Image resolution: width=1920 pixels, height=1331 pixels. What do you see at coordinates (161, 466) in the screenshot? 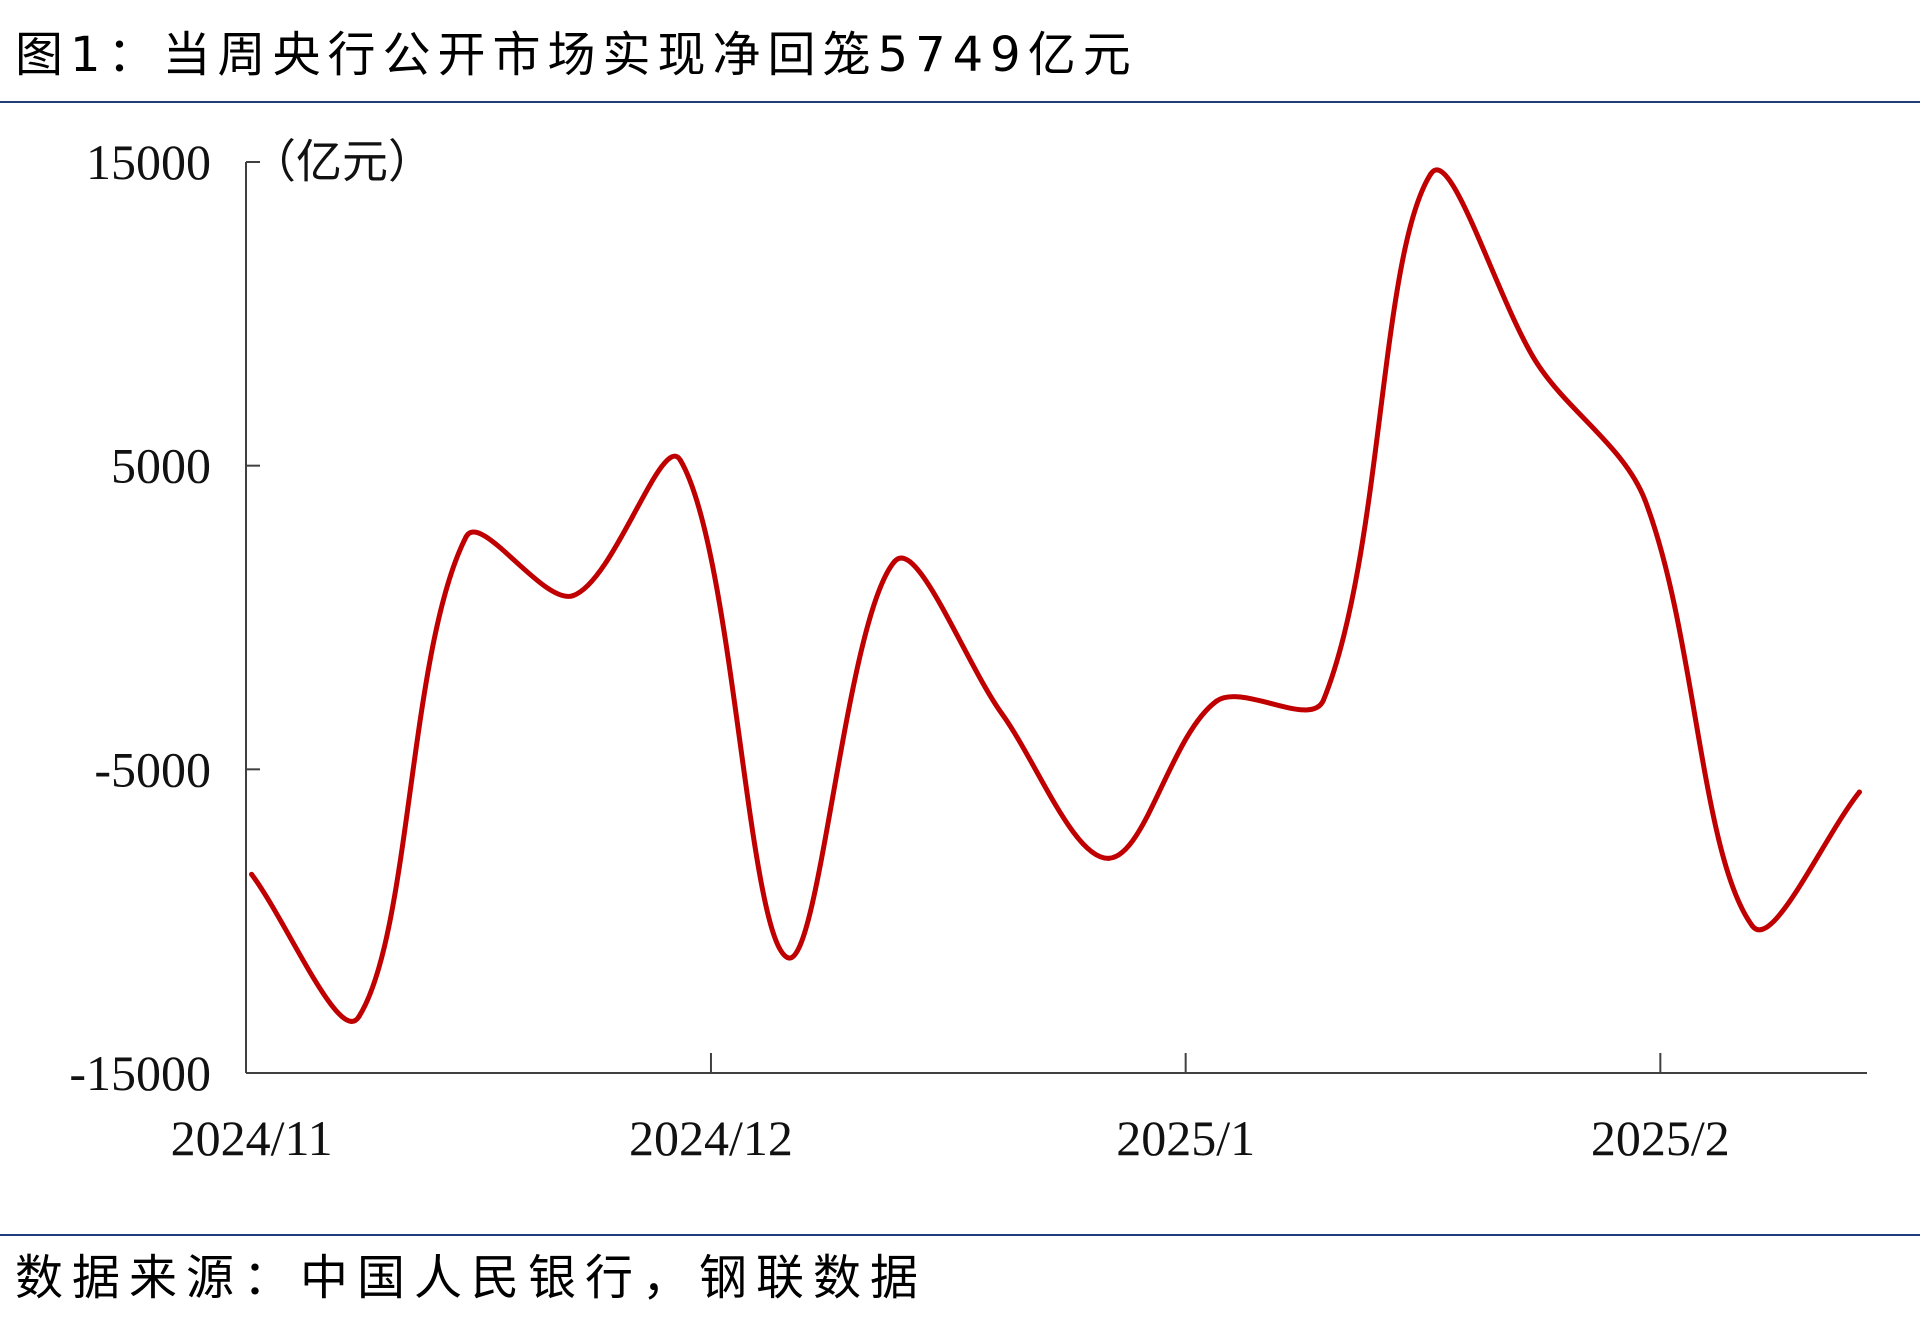
I see `y-tick-label: 5000` at bounding box center [161, 466].